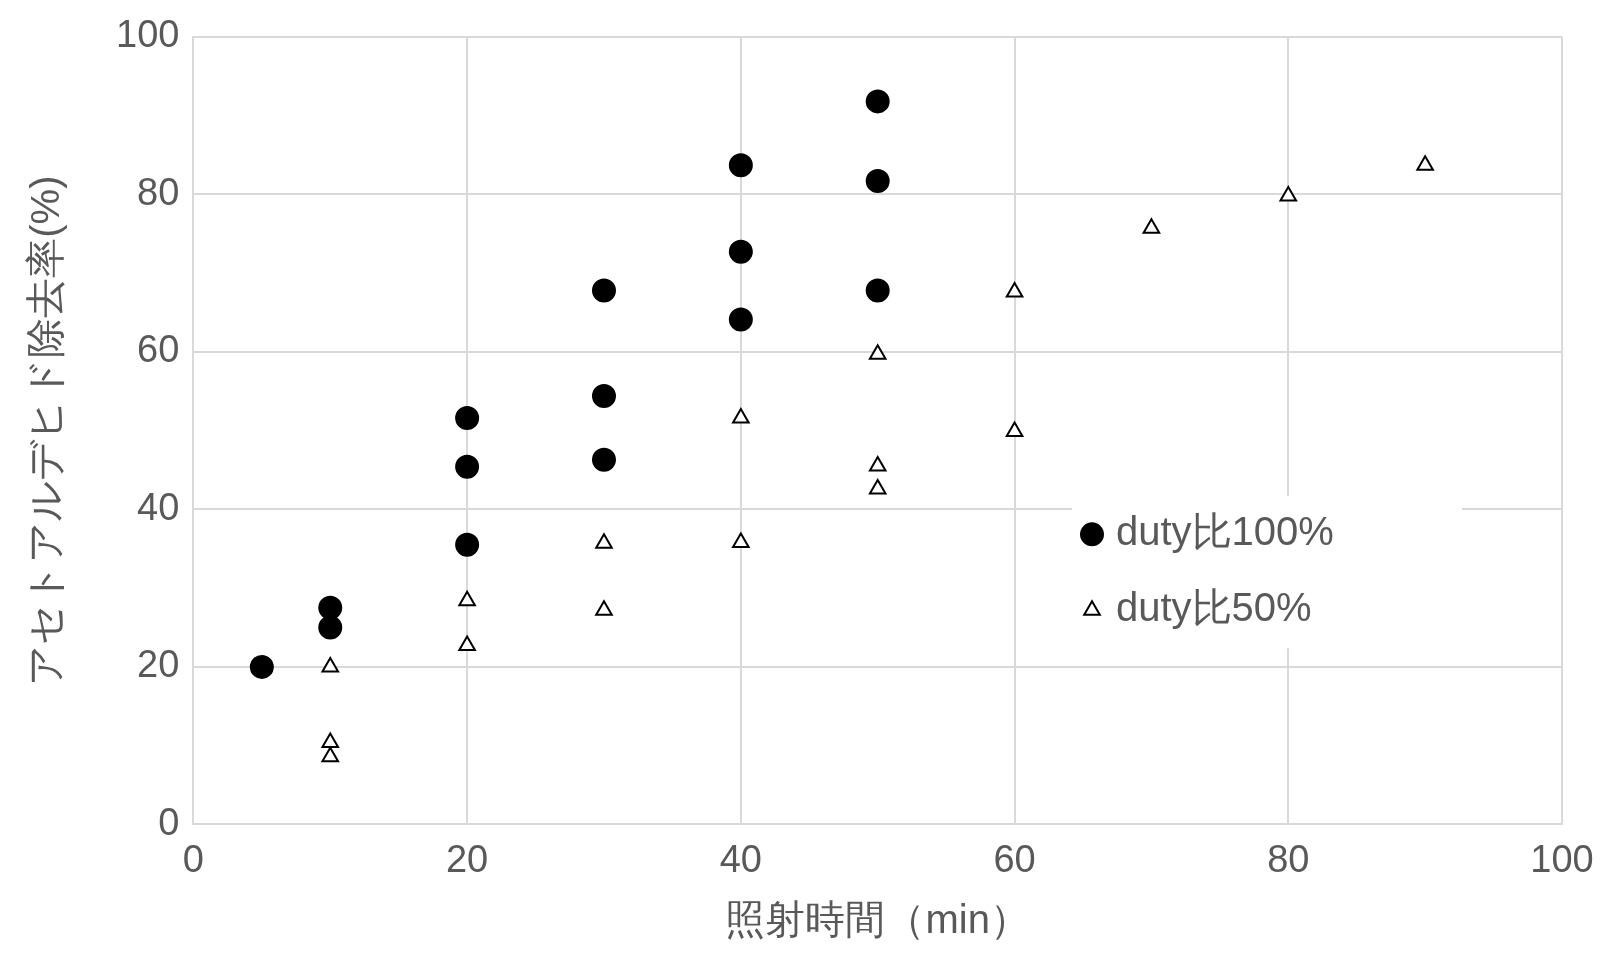 The image size is (1617, 960). I want to click on y-tick-label: 100, so click(148, 34).